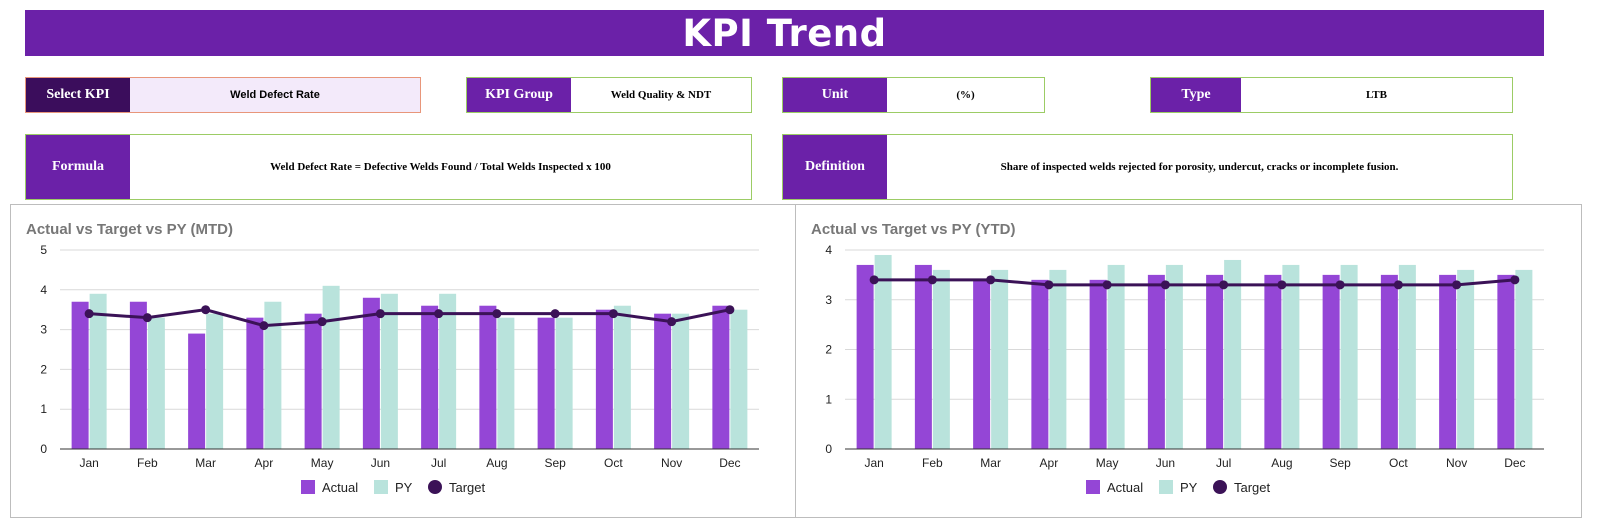 The height and width of the screenshot is (530, 1600). I want to click on x-tick-label: Oct, so click(1398, 463).